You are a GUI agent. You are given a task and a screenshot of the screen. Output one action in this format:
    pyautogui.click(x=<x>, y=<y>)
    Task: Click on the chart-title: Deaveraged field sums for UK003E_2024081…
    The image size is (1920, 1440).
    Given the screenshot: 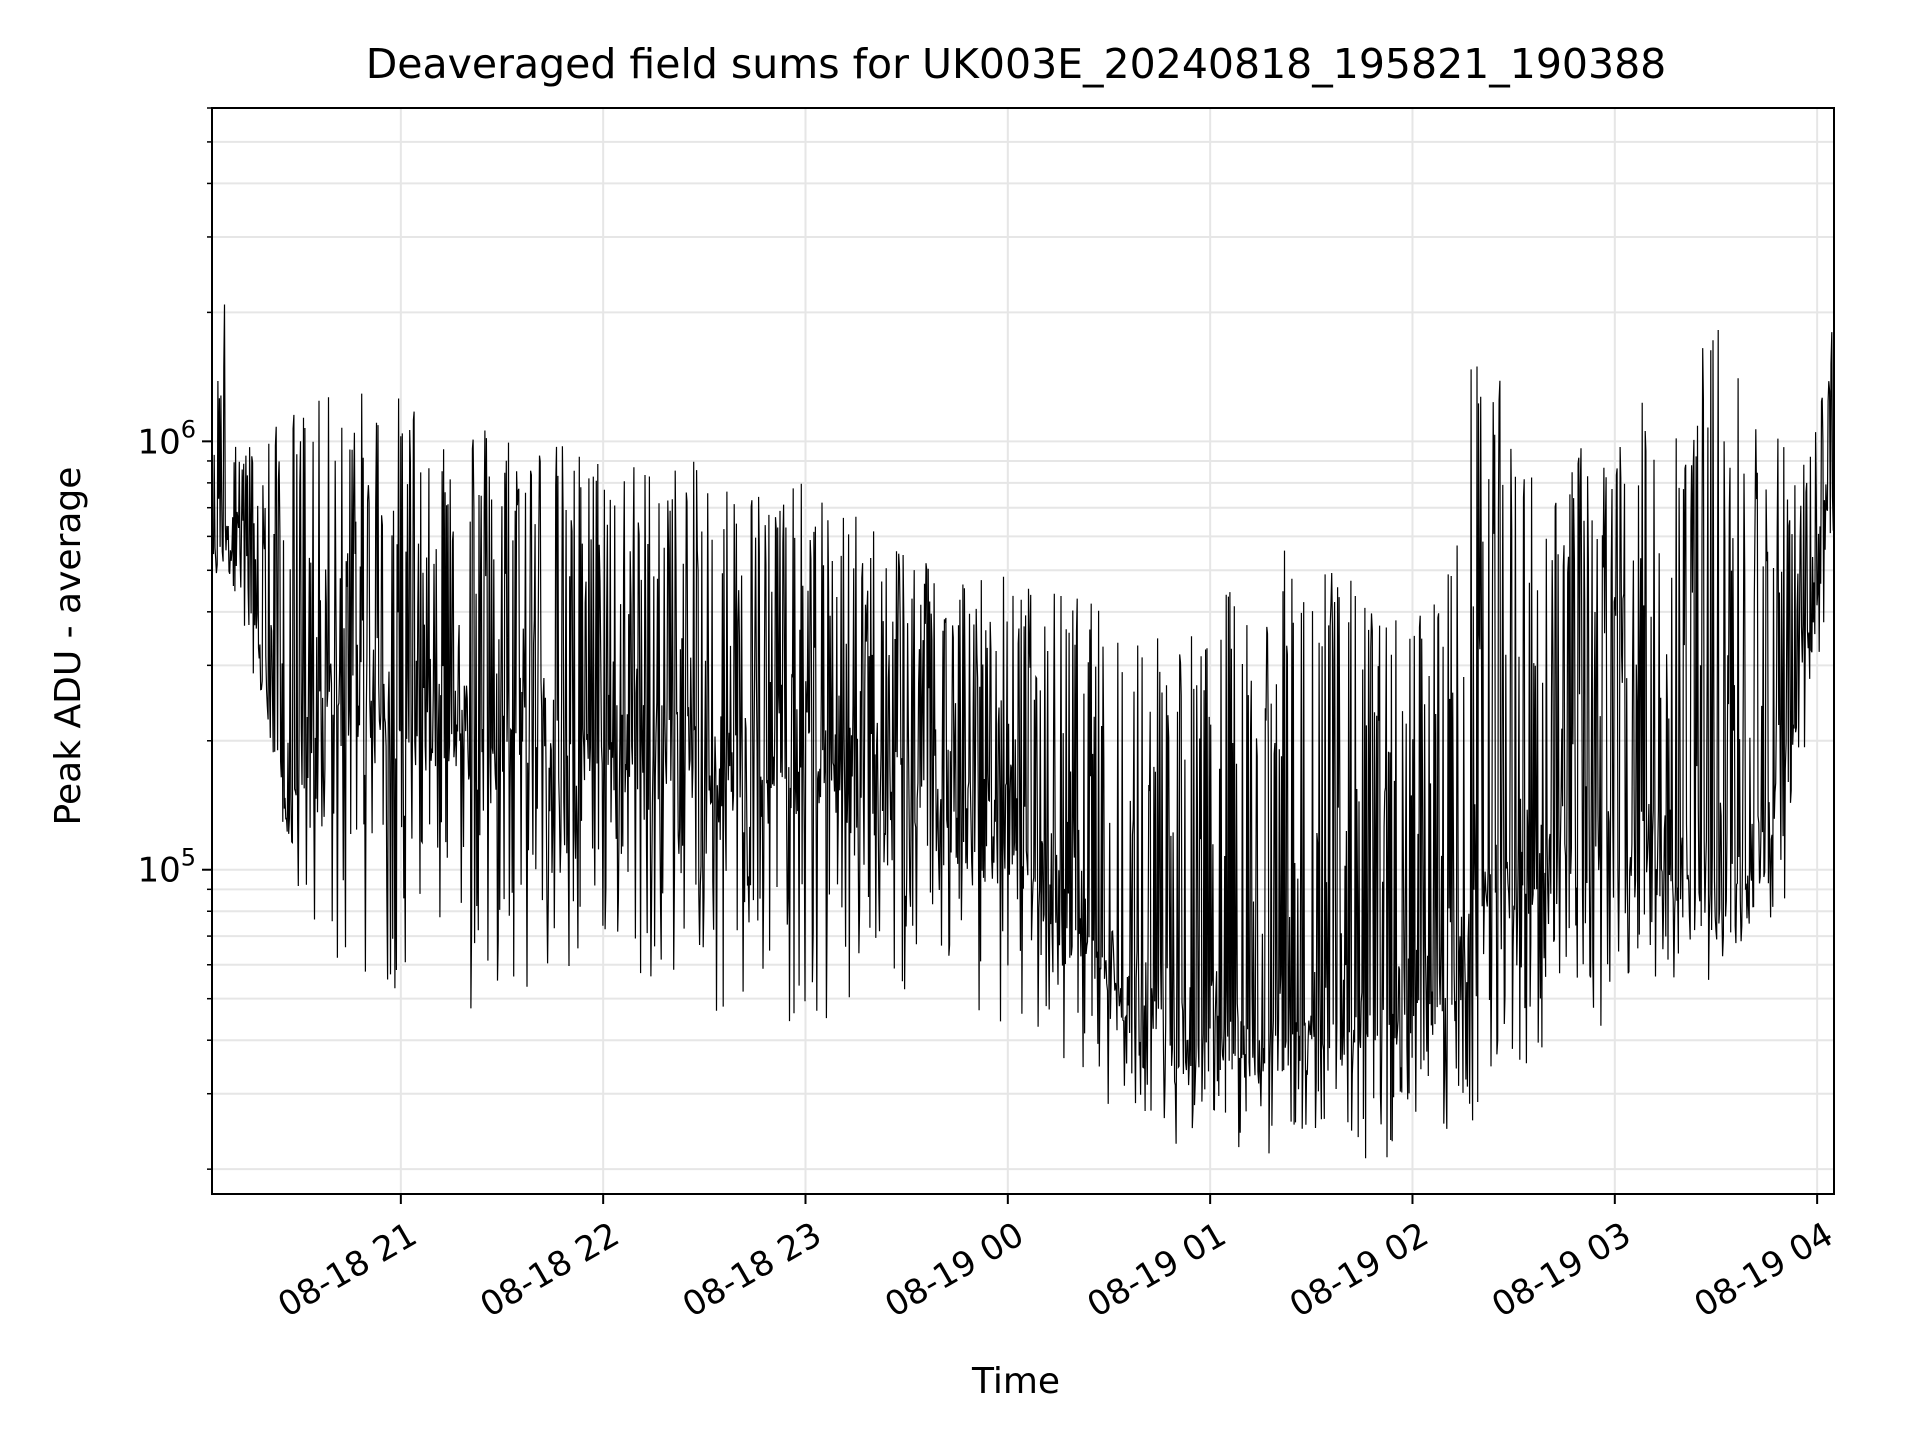 What is the action you would take?
    pyautogui.click(x=1016, y=64)
    